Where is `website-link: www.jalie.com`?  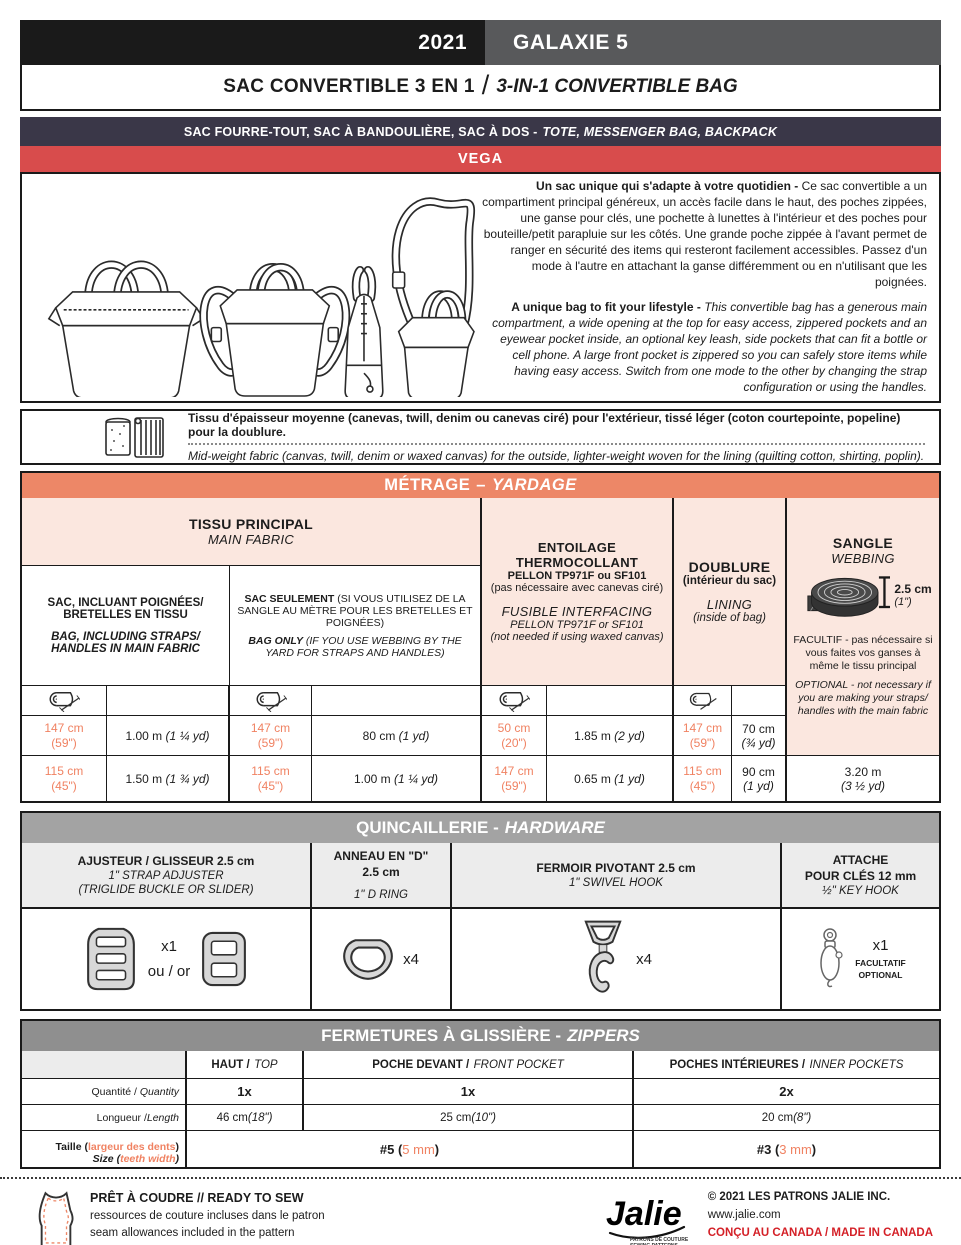
website-link: www.jalie.com is located at coordinates (744, 1214).